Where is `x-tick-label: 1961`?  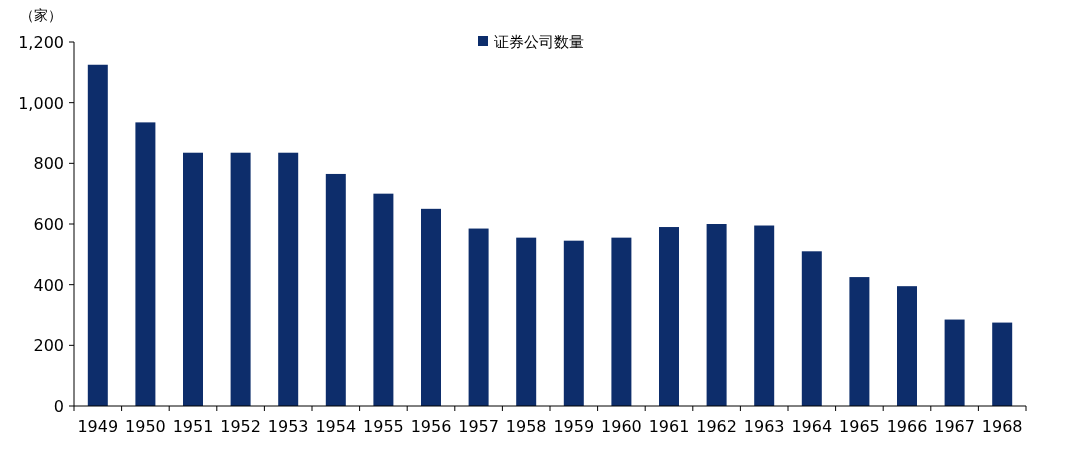
x-tick-label: 1961 is located at coordinates (669, 426).